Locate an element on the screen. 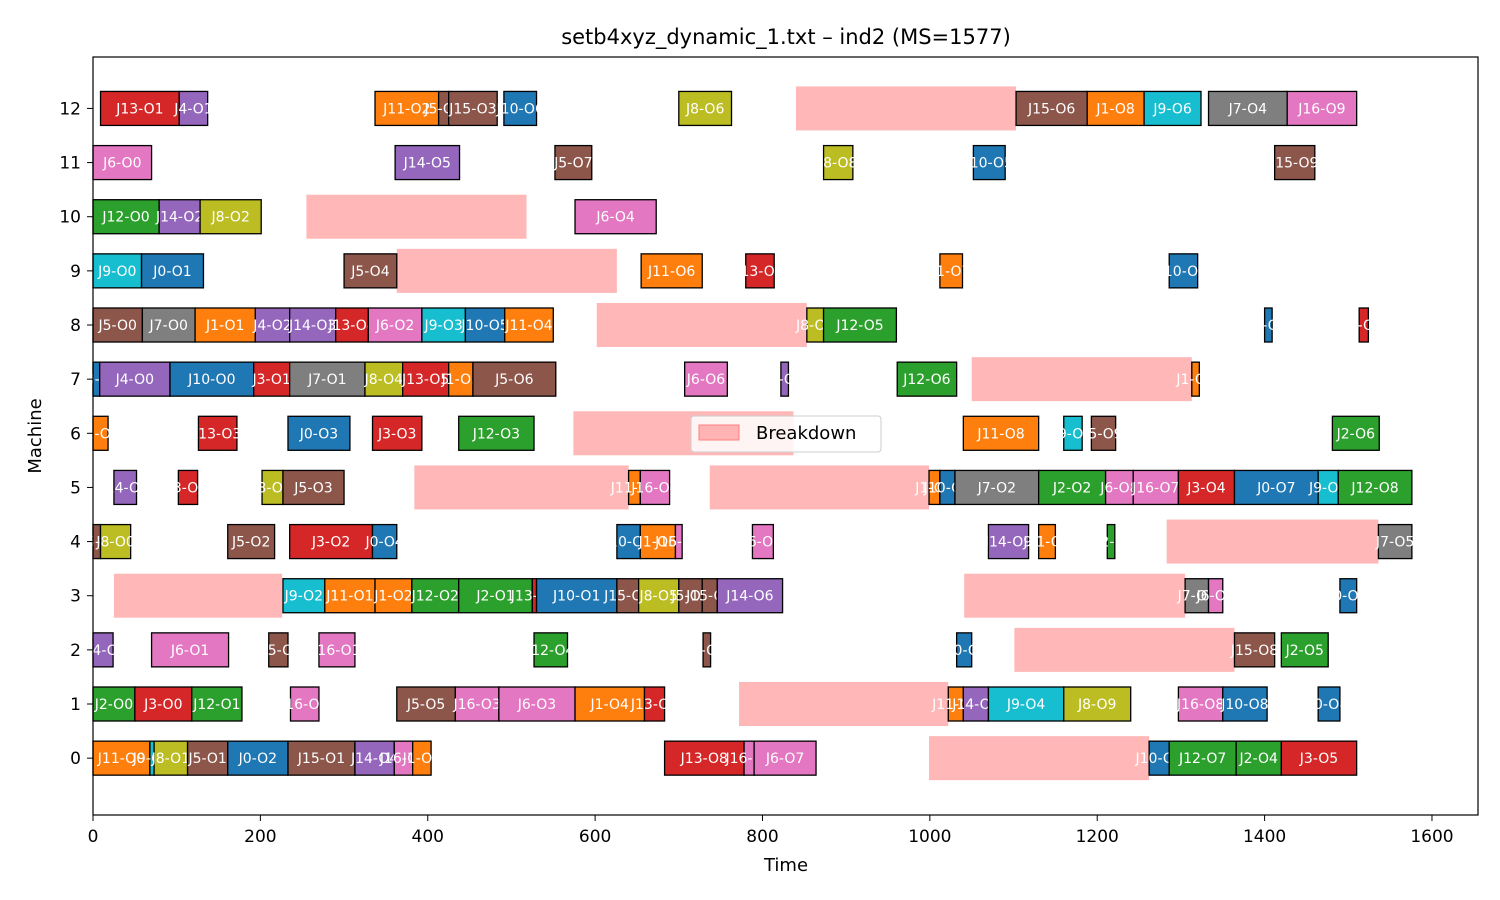 The image size is (1500, 900). operation-bar: J16-O0 is located at coordinates (304, 704).